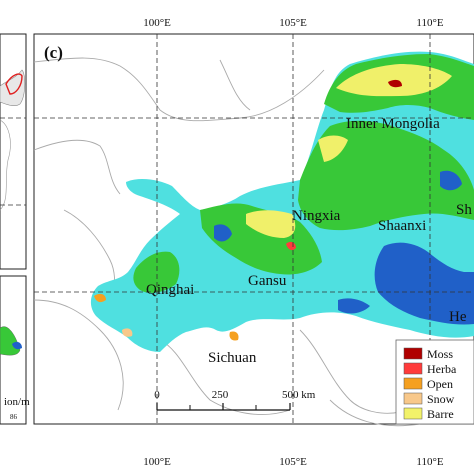  I want to click on province-label-henan-partial: He, so click(458, 317).